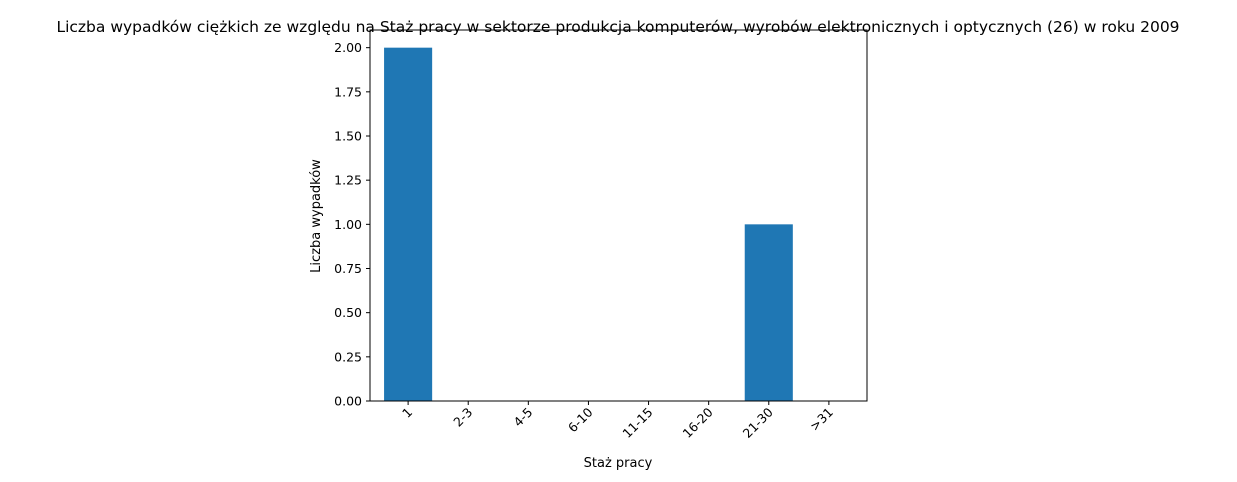 This screenshot has height=482, width=1237. Describe the element at coordinates (348, 224) in the screenshot. I see `y-tick-label: 1.00` at that location.